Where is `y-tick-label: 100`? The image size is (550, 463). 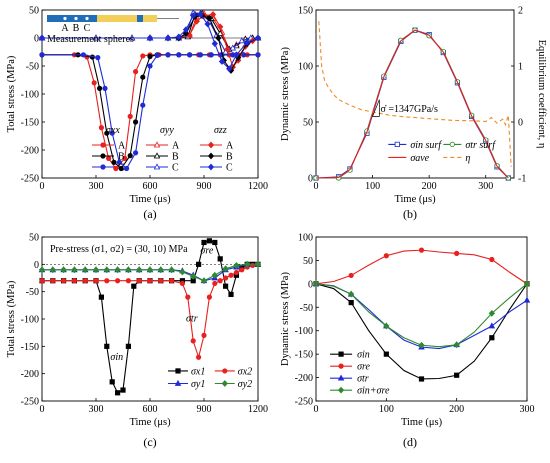
y-tick-label: 100 is located at coordinates (305, 238).